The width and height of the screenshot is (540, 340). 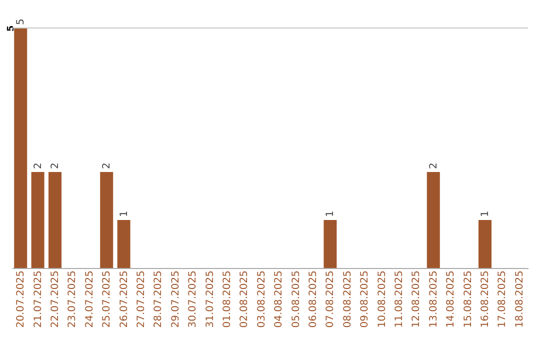 I want to click on data-label: 5, so click(x=21, y=21).